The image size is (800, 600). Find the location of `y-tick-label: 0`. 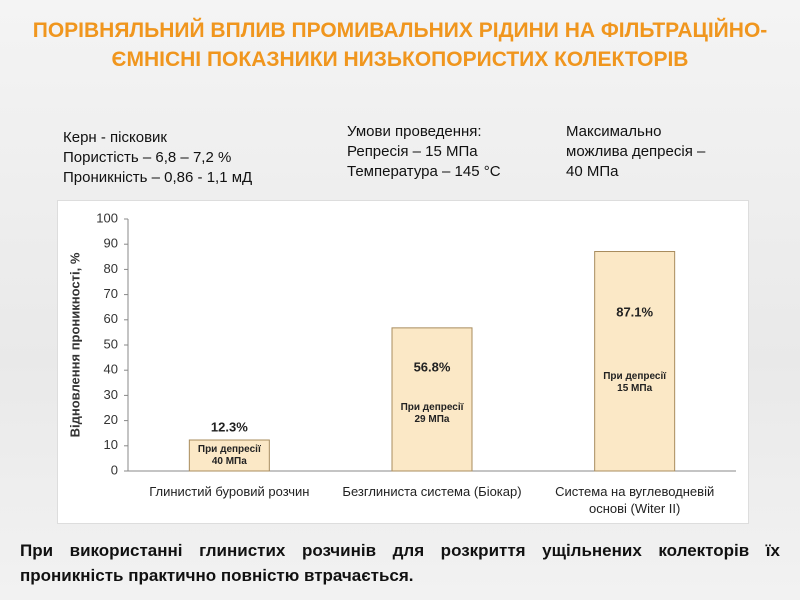

y-tick-label: 0 is located at coordinates (114, 469).